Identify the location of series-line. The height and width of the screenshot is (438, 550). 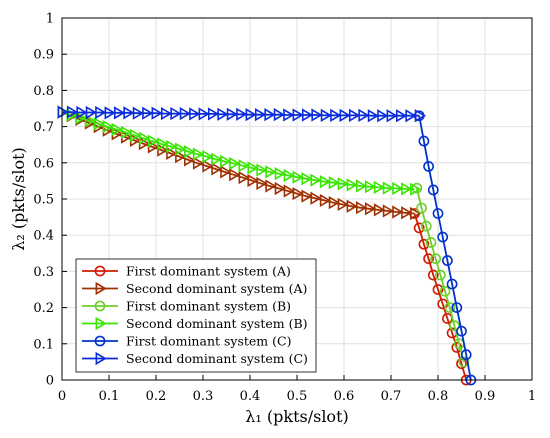
(440, 297).